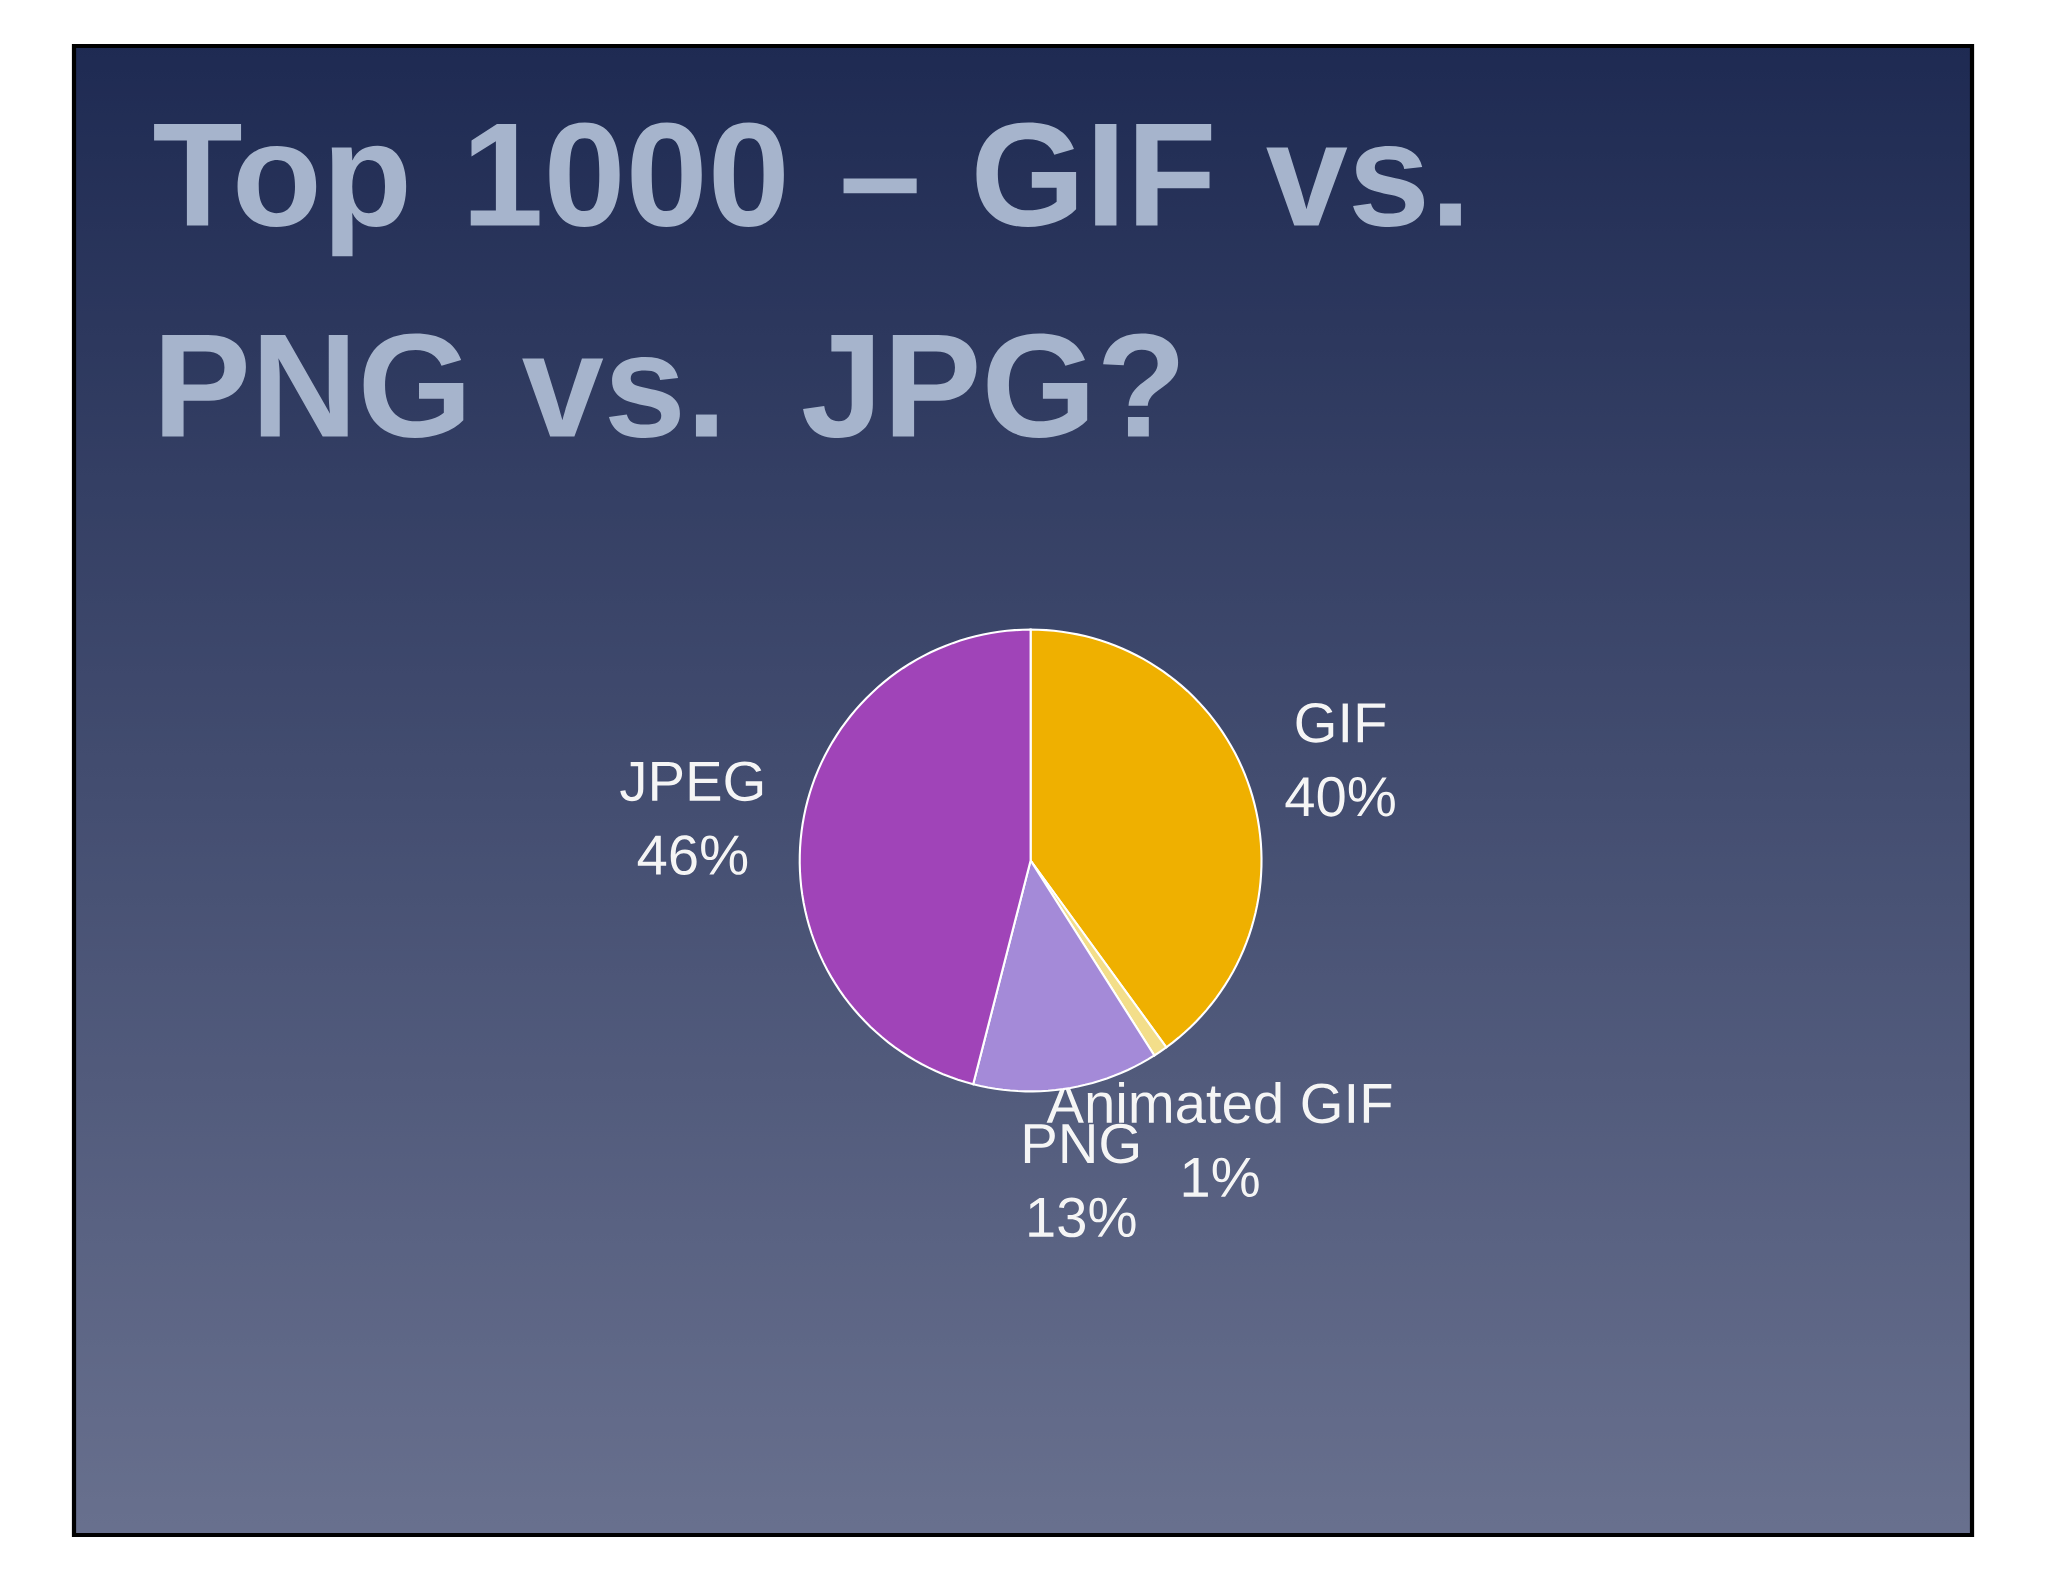 This screenshot has width=2048, height=1582. I want to click on slice-label: Animated GIF, so click(1219, 1103).